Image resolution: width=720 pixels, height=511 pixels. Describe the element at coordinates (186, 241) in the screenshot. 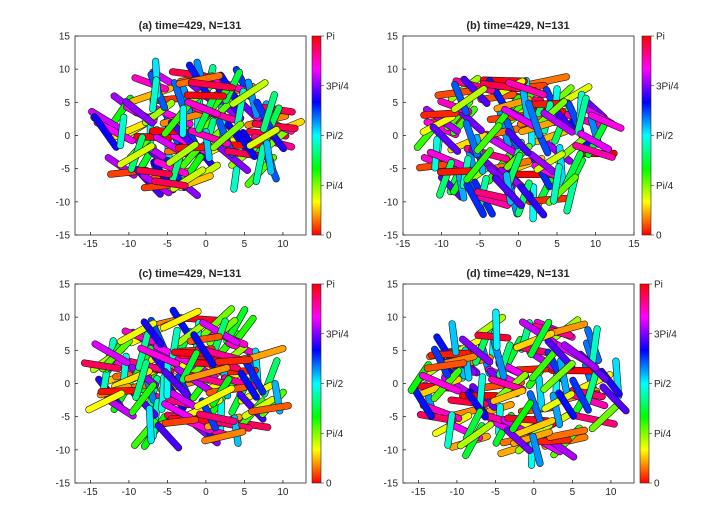

I see `panel-a-x-ticks: -15 -10 -5 0 5 10` at that location.